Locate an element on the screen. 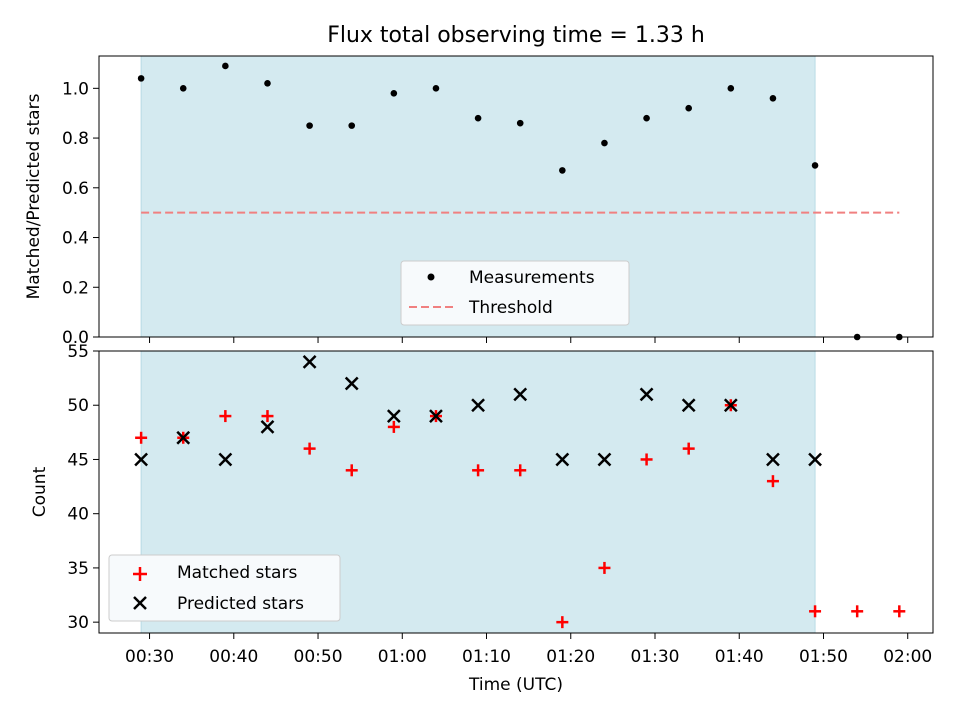 The height and width of the screenshot is (720, 960). x-axis-label: Time (UTC) is located at coordinates (515, 685).